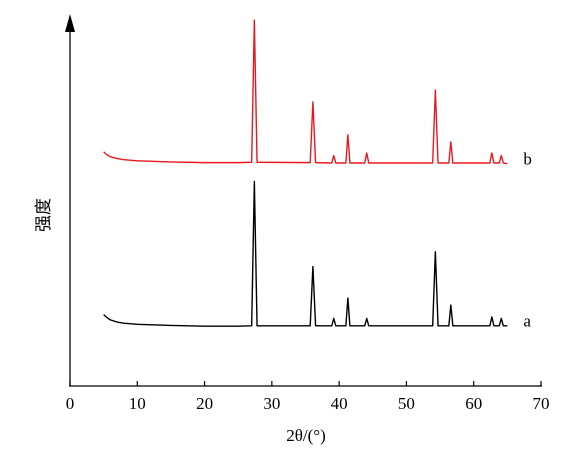 This screenshot has height=453, width=572. I want to click on x-tick-label: 0, so click(70, 403).